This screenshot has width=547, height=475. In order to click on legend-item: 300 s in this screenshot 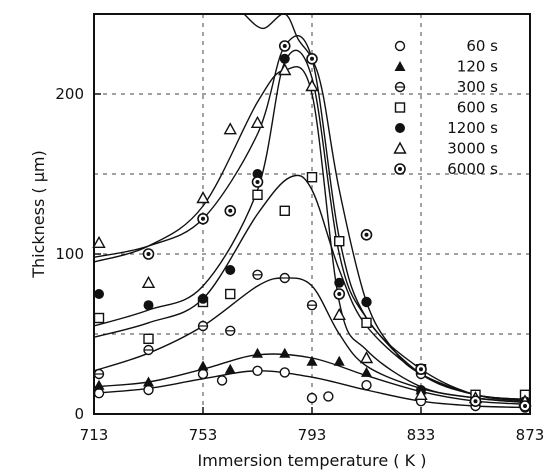, I will do `click(446, 87)`.